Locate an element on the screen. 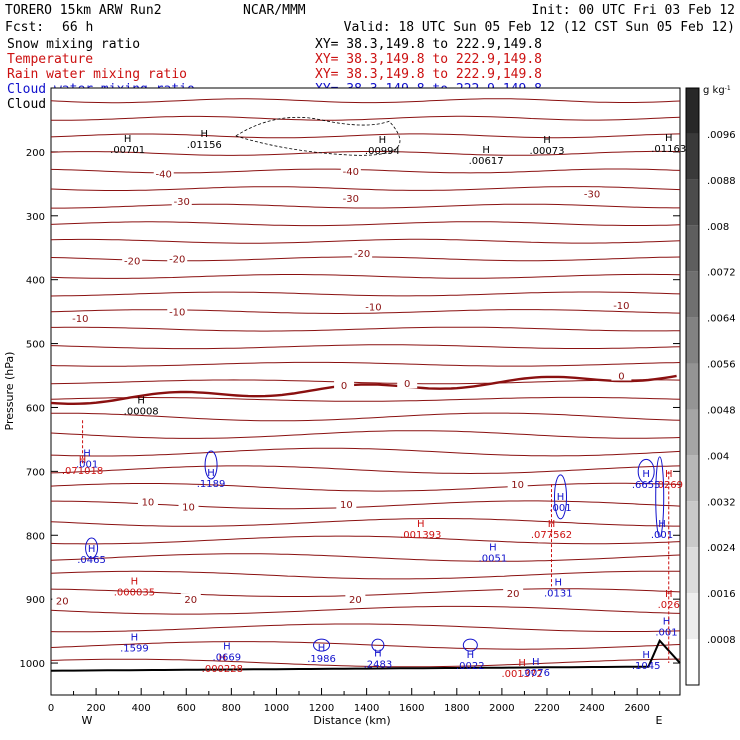 The image size is (740, 740). colorbar-label: .0056 is located at coordinates (721, 365).